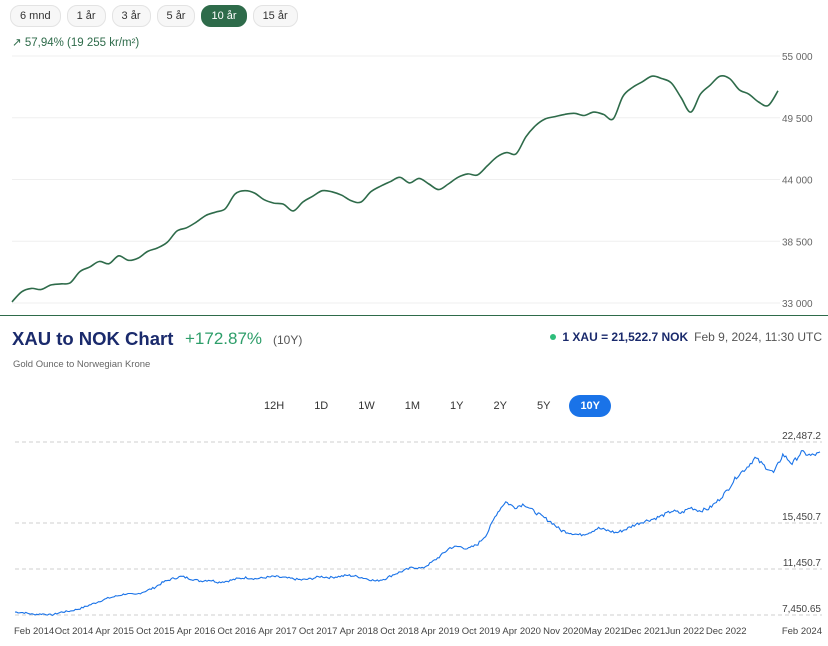 This screenshot has width=828, height=646. Describe the element at coordinates (288, 340) in the screenshot. I see `change-period: (10Y)` at that location.